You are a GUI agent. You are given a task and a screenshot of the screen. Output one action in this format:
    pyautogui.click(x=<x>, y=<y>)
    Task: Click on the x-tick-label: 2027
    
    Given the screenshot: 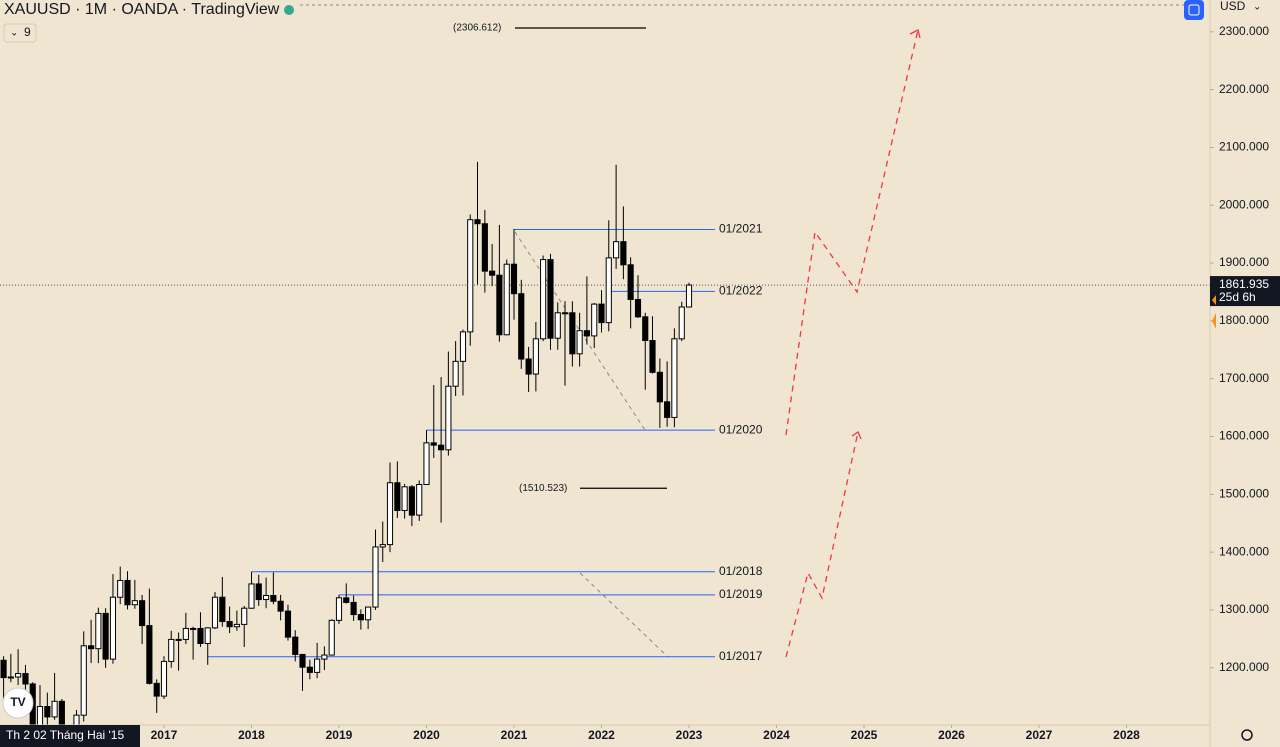 What is the action you would take?
    pyautogui.click(x=1039, y=735)
    